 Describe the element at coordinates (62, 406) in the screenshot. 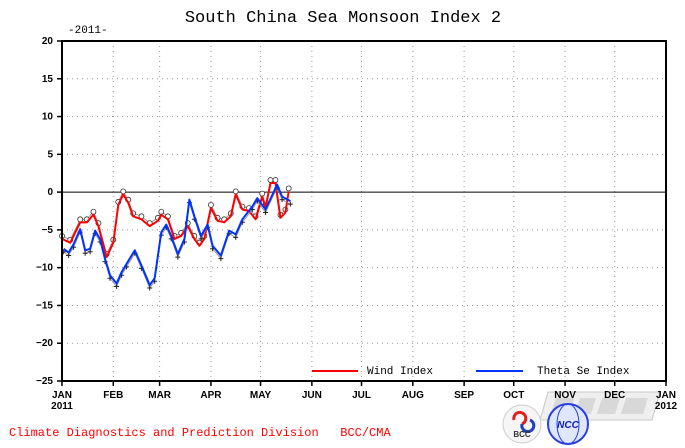

I see `x-tick-year: 2011` at that location.